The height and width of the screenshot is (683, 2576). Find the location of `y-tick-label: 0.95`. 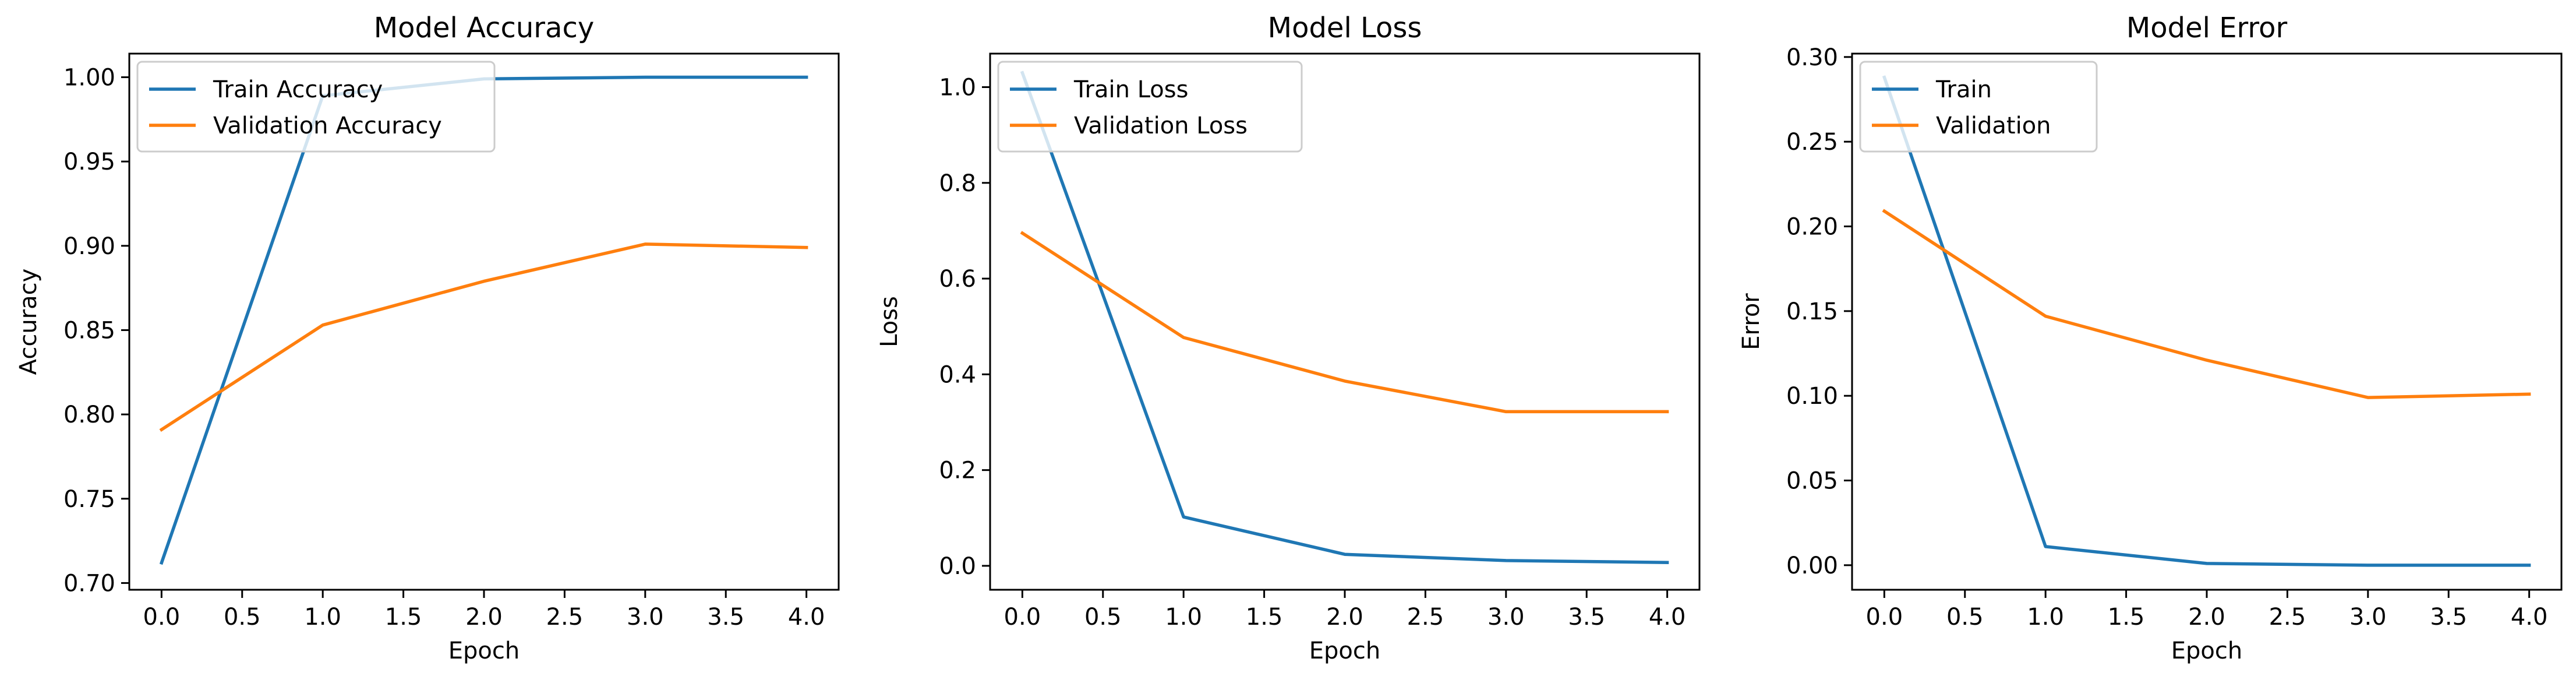

y-tick-label: 0.95 is located at coordinates (89, 162).